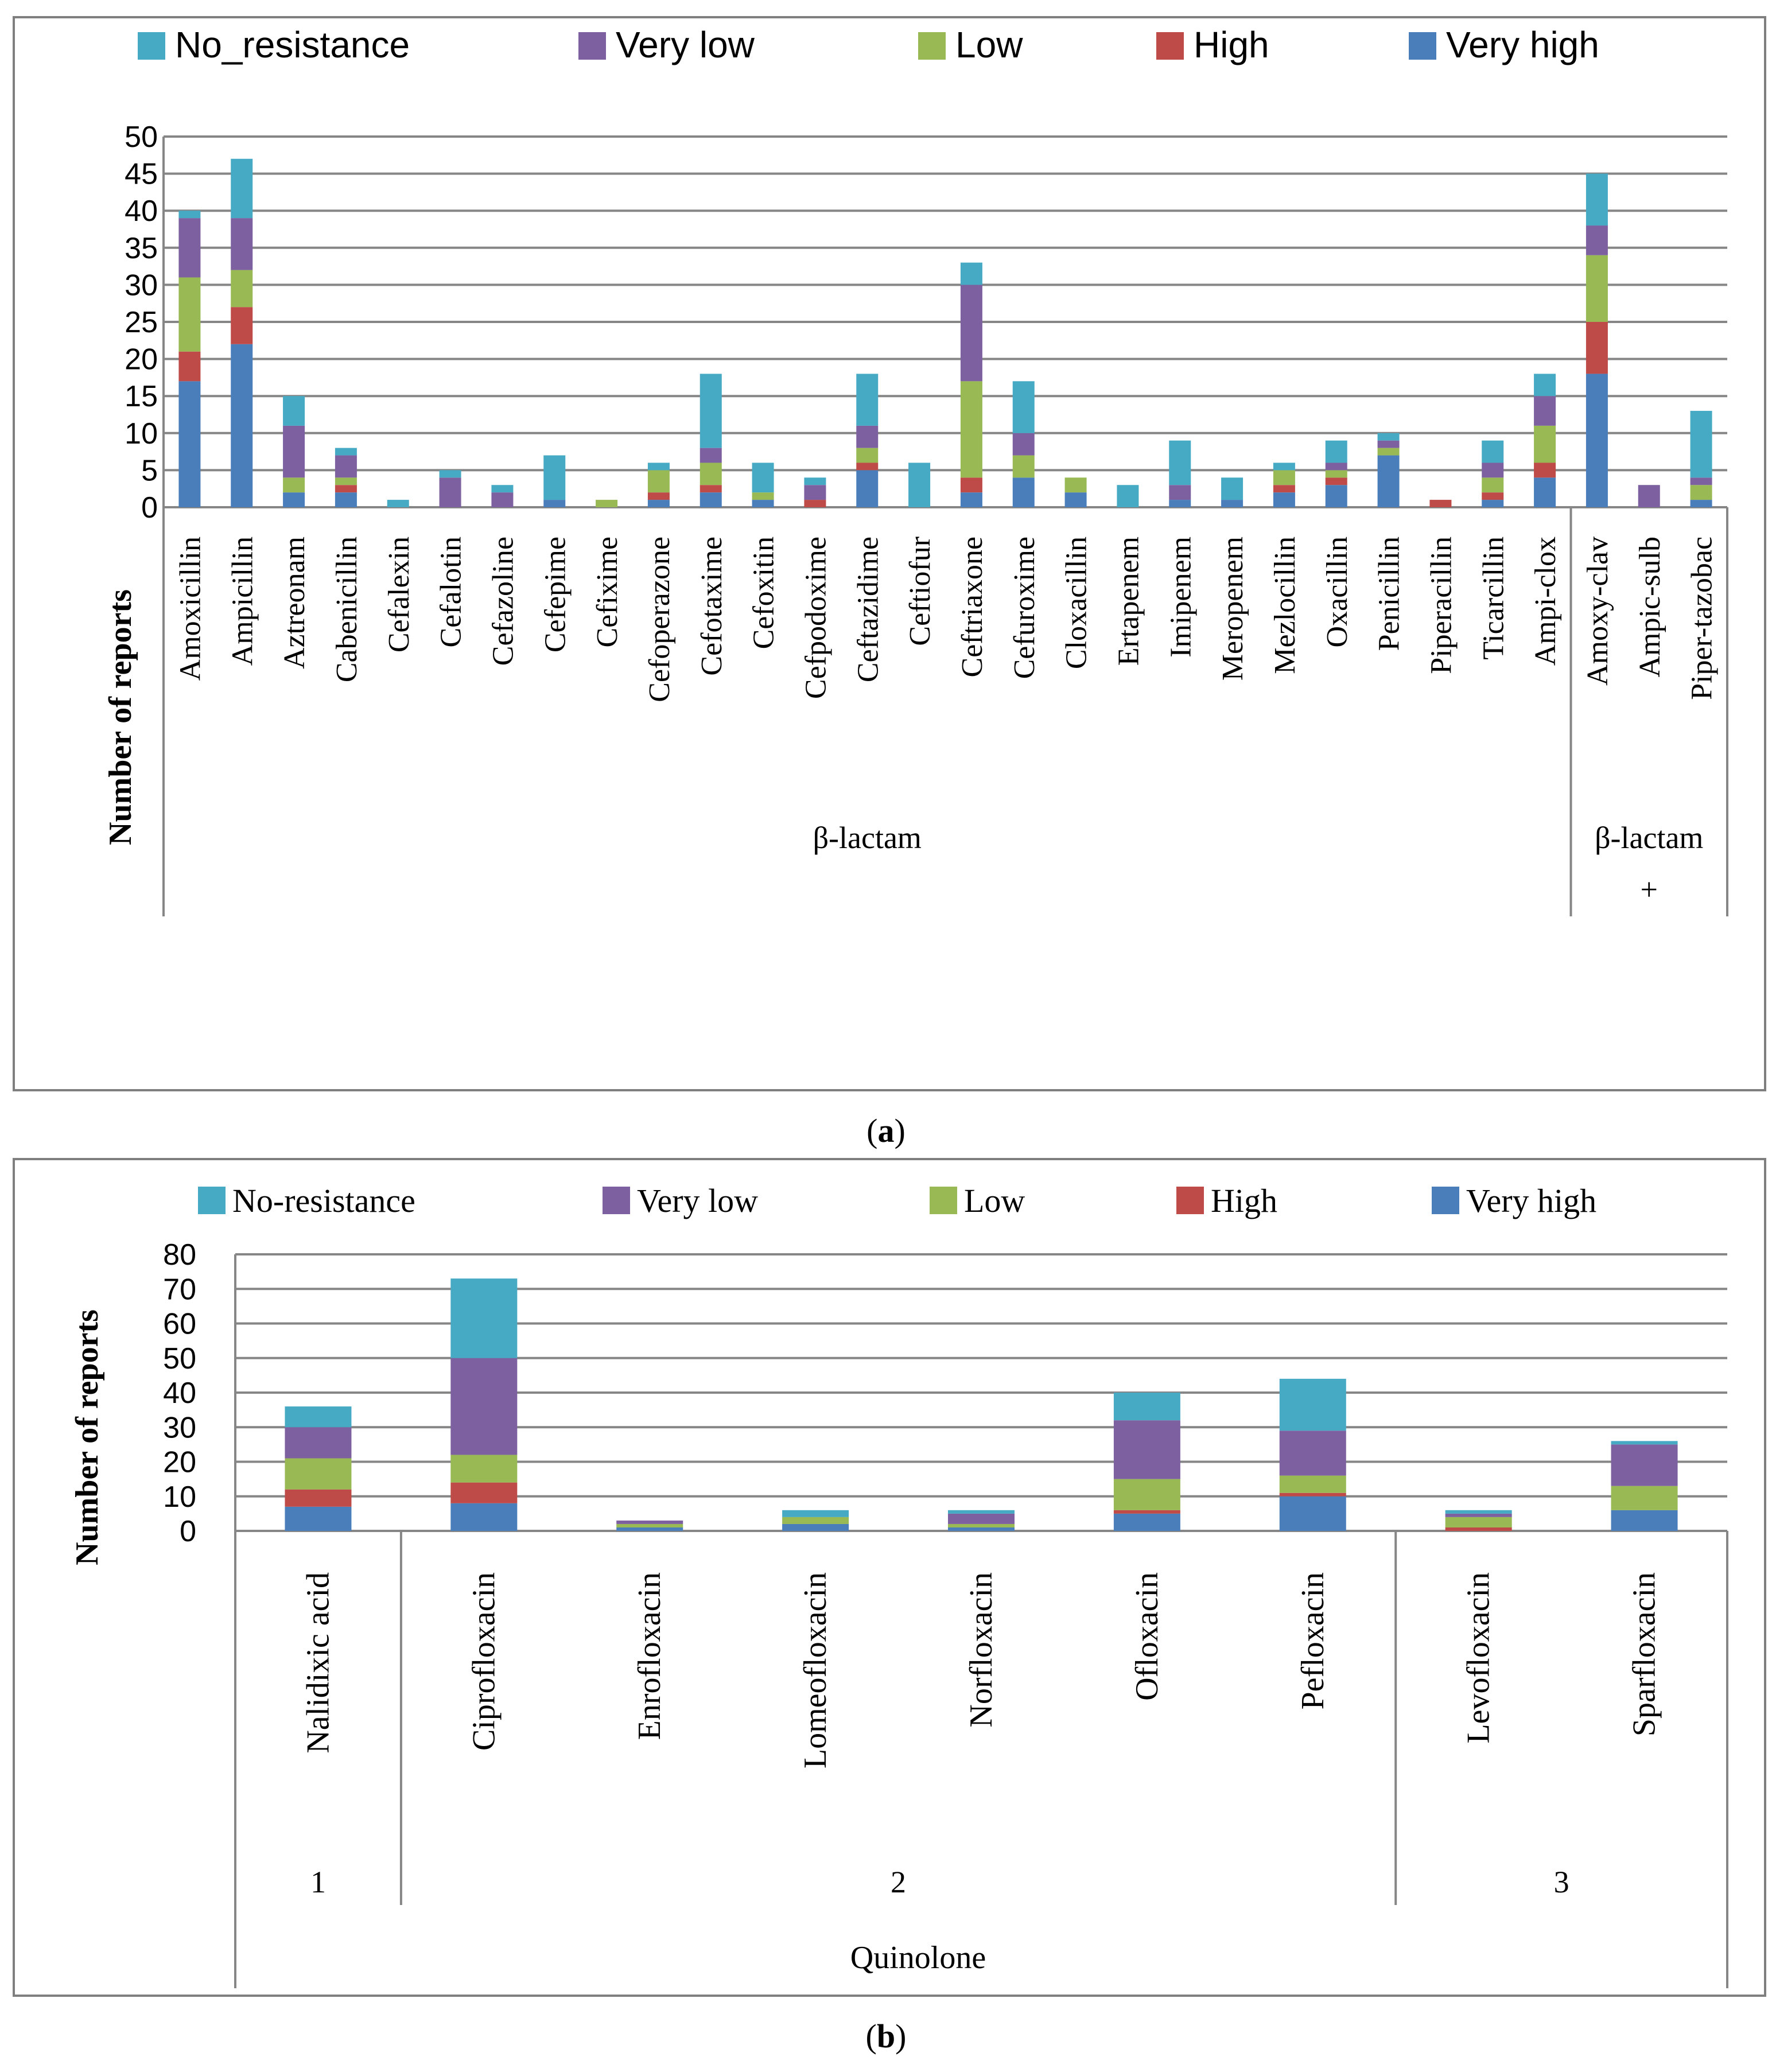  Describe the element at coordinates (918, 1958) in the screenshot. I see `x-axis-label-b: Quinolone` at that location.